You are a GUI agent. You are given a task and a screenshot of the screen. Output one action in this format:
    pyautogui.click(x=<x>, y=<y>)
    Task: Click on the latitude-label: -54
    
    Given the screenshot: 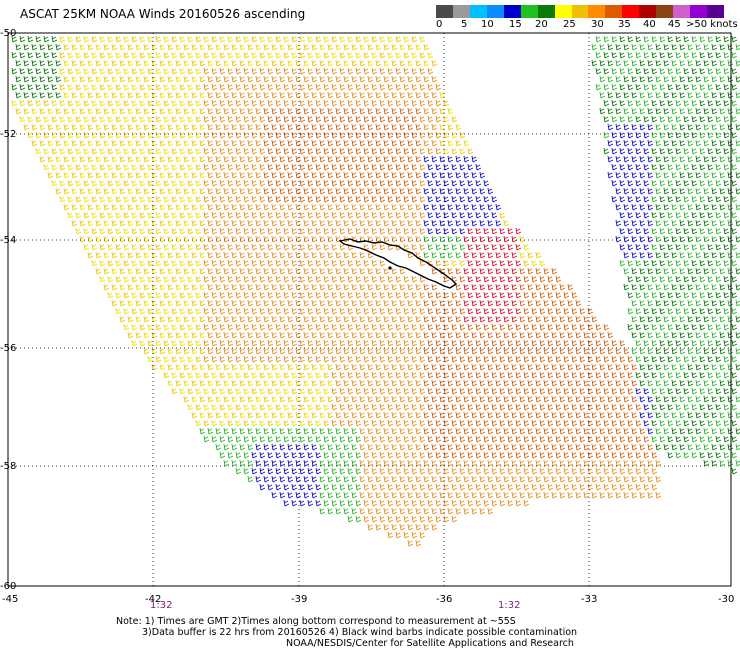 What is the action you would take?
    pyautogui.click(x=8, y=240)
    